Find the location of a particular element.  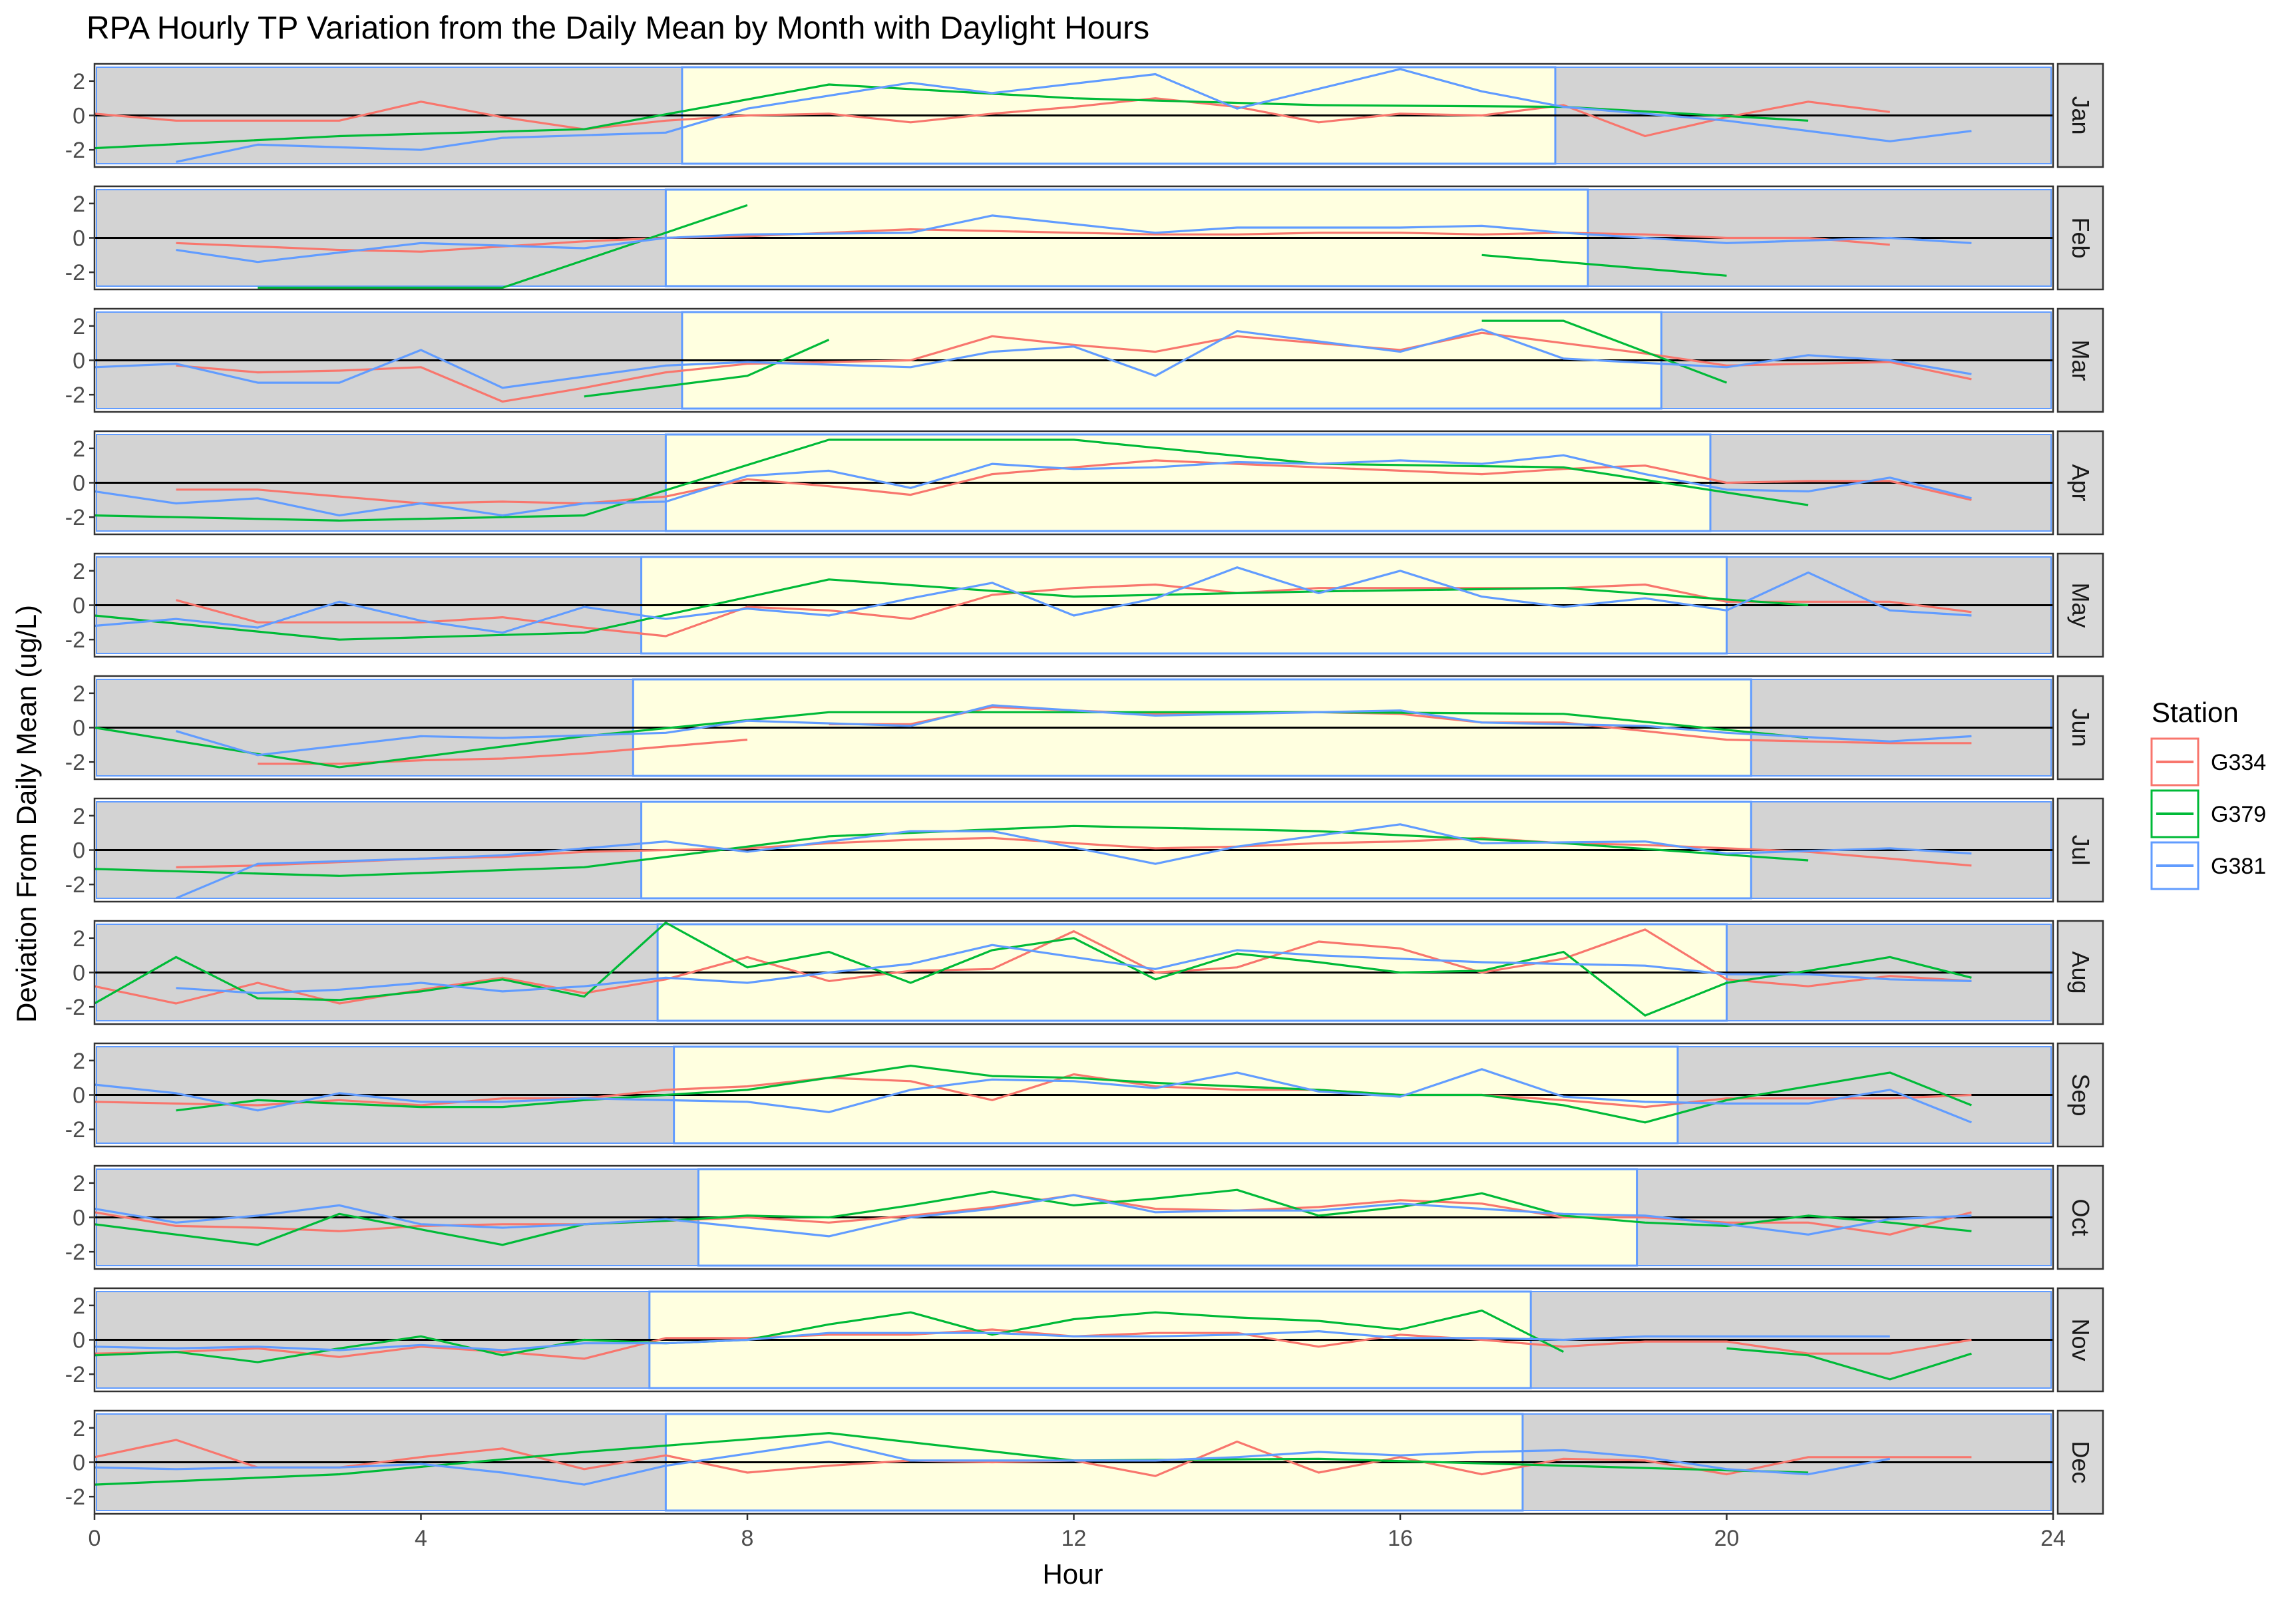

facet-strip-apr is located at coordinates (2080, 483).